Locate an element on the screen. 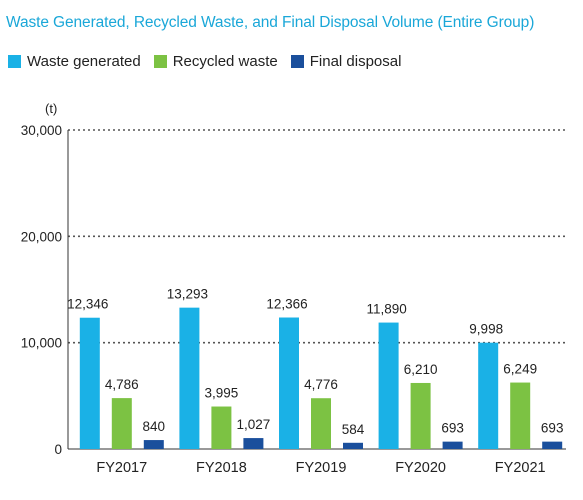  legend-item-recycled-waste: Recycled waste is located at coordinates (215, 61).